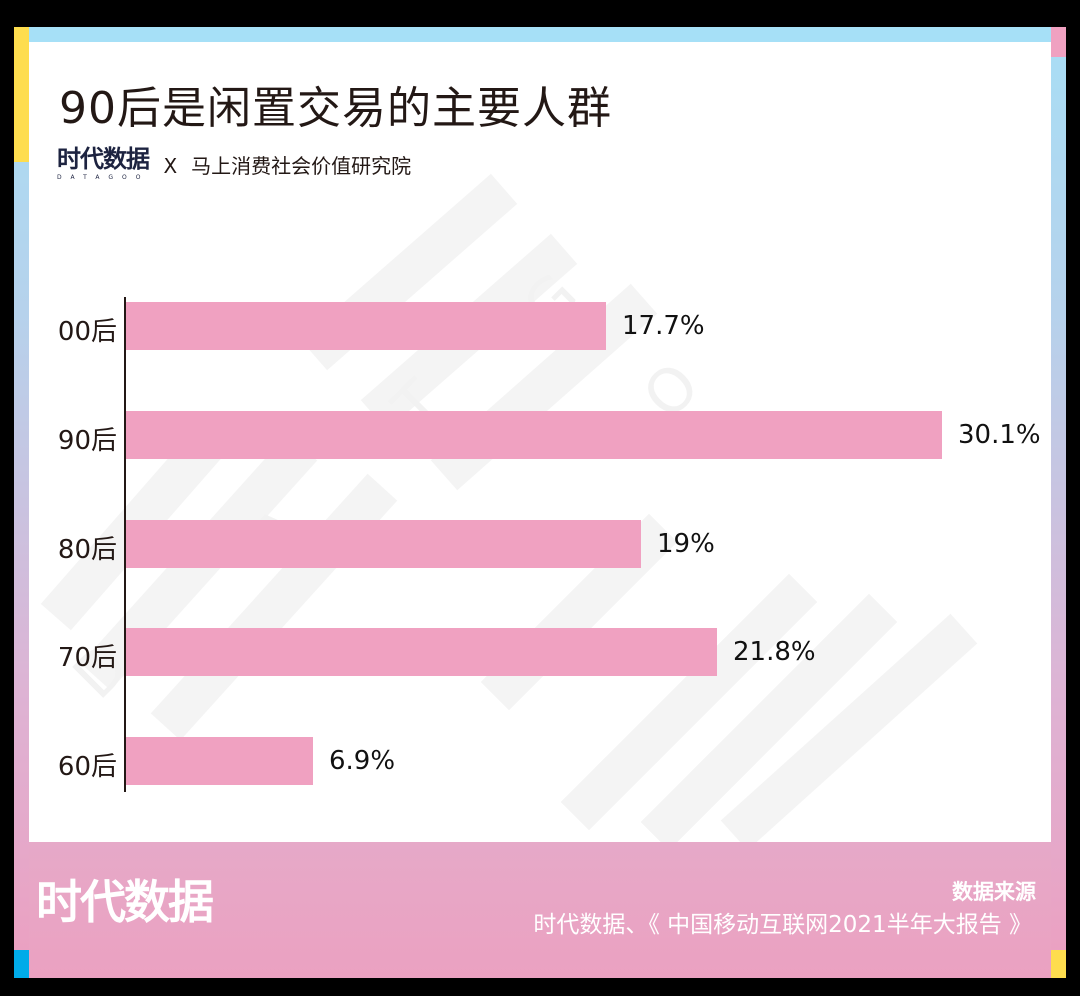  I want to click on bar-row: 90后 30.1%, so click(540, 434).